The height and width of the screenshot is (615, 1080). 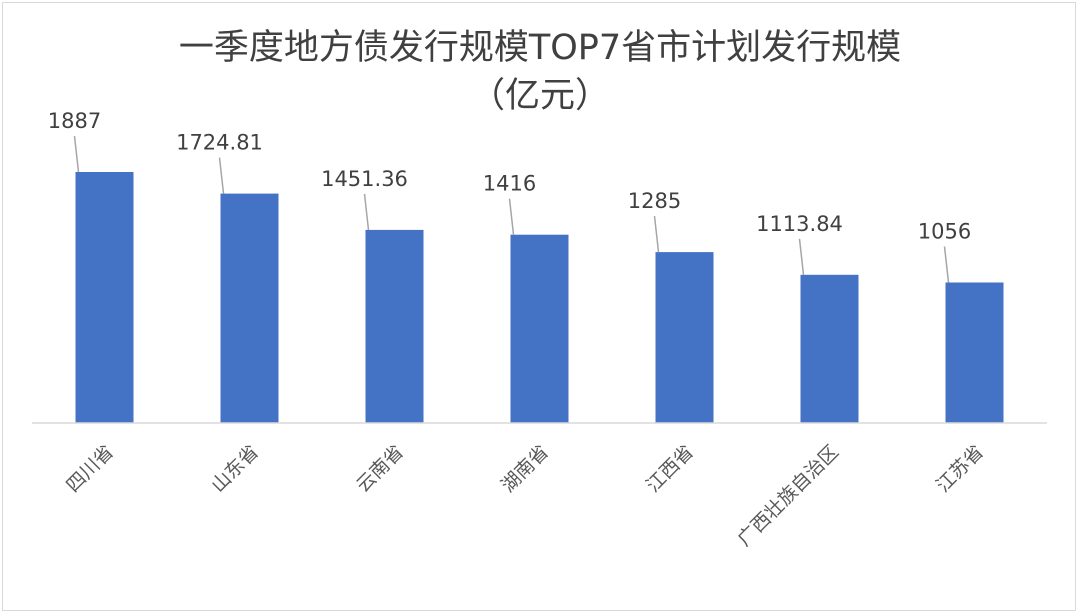 What do you see at coordinates (74, 121) in the screenshot?
I see `data-label-1: 1887` at bounding box center [74, 121].